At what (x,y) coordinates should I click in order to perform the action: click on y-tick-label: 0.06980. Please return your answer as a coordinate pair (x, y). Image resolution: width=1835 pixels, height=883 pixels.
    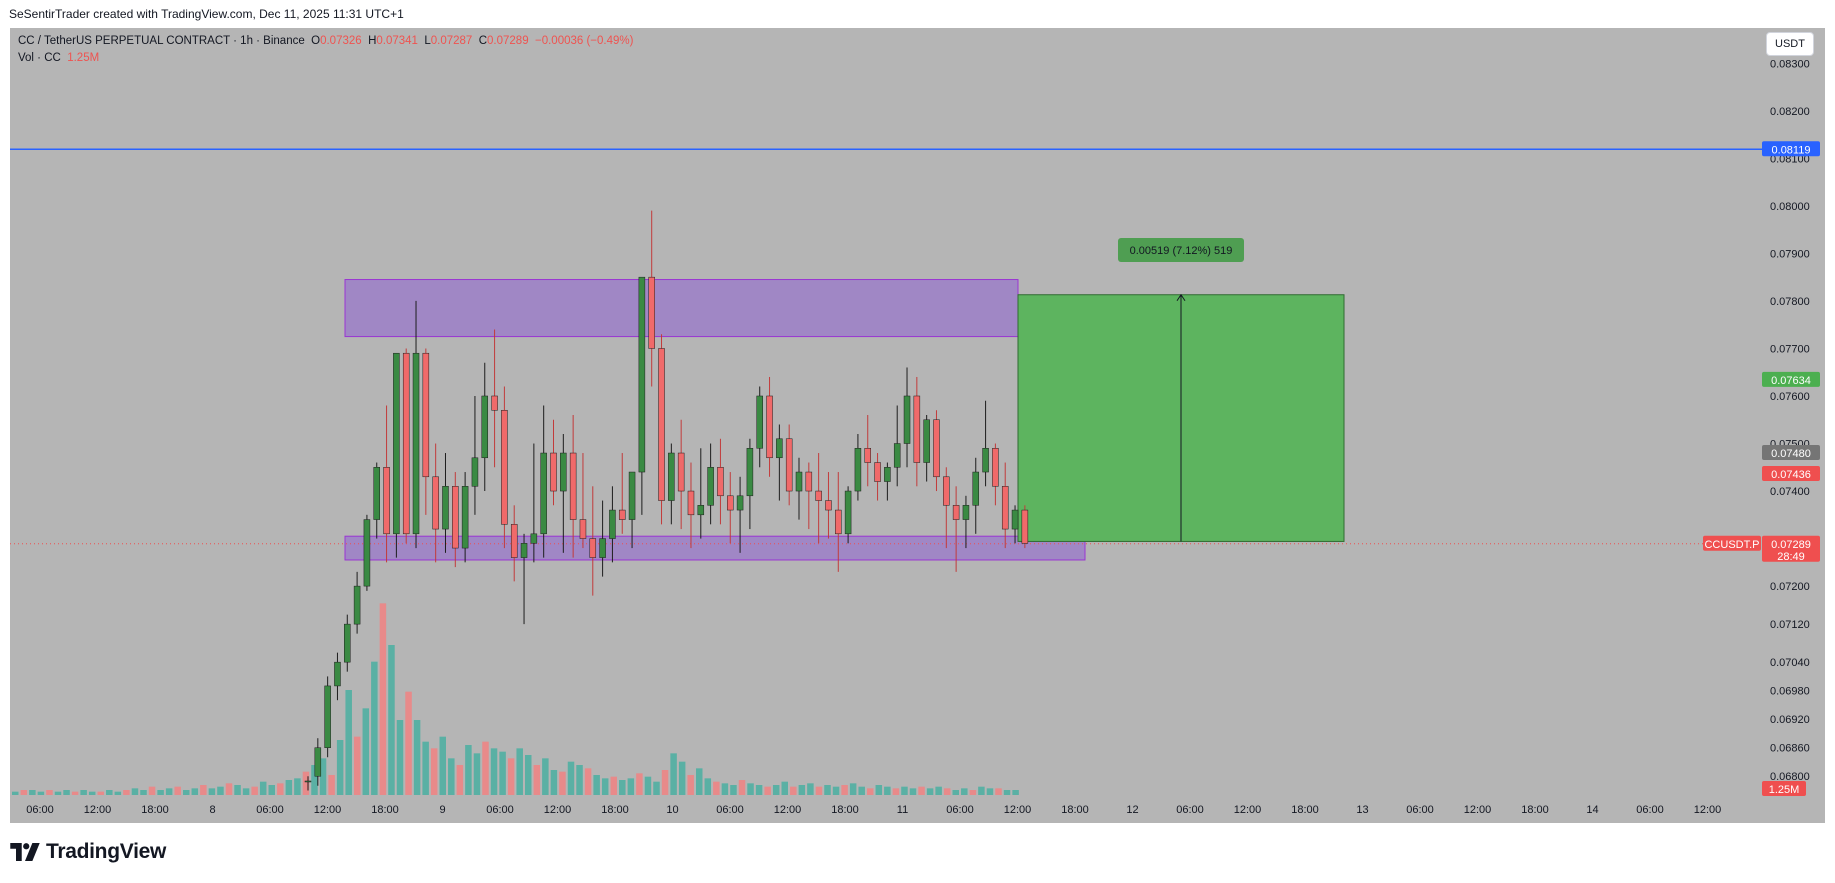
    Looking at the image, I should click on (1790, 692).